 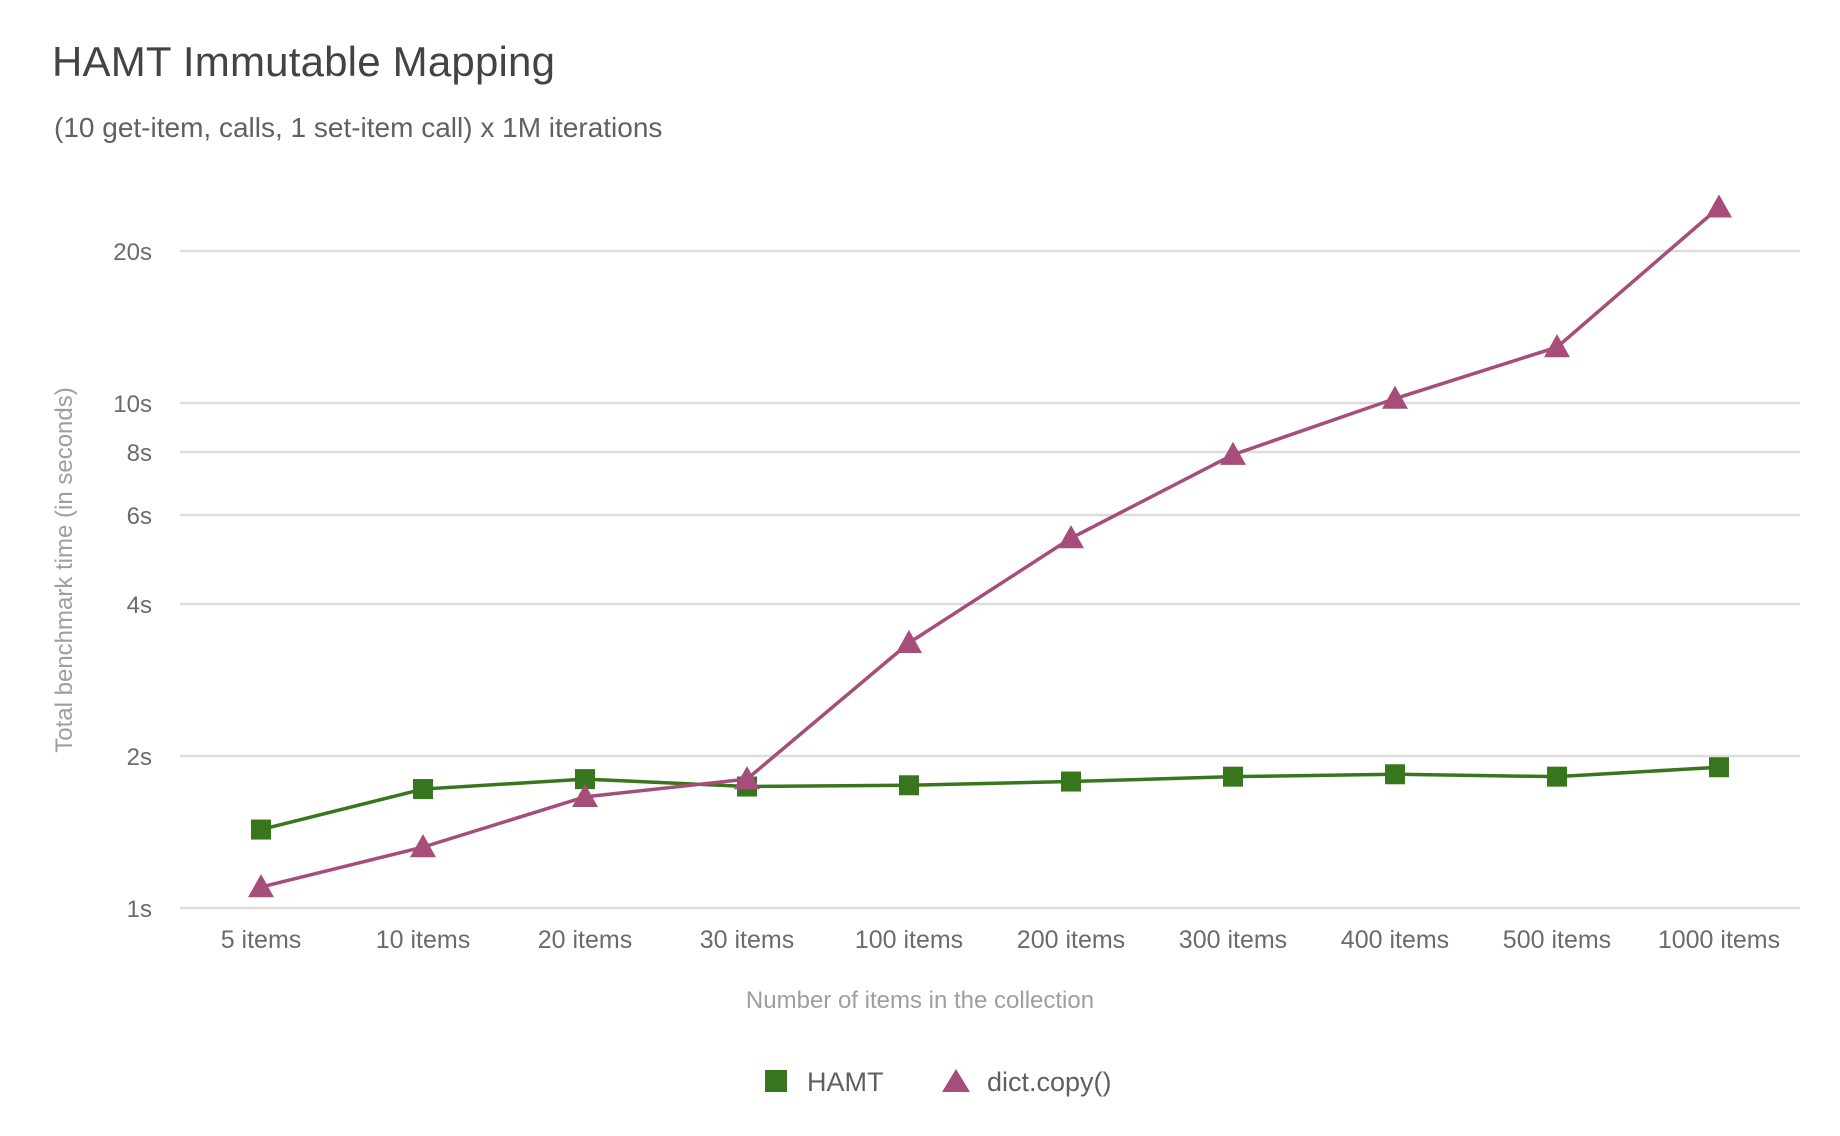 I want to click on x-axis-tick-label: 500 items, so click(x=1557, y=940).